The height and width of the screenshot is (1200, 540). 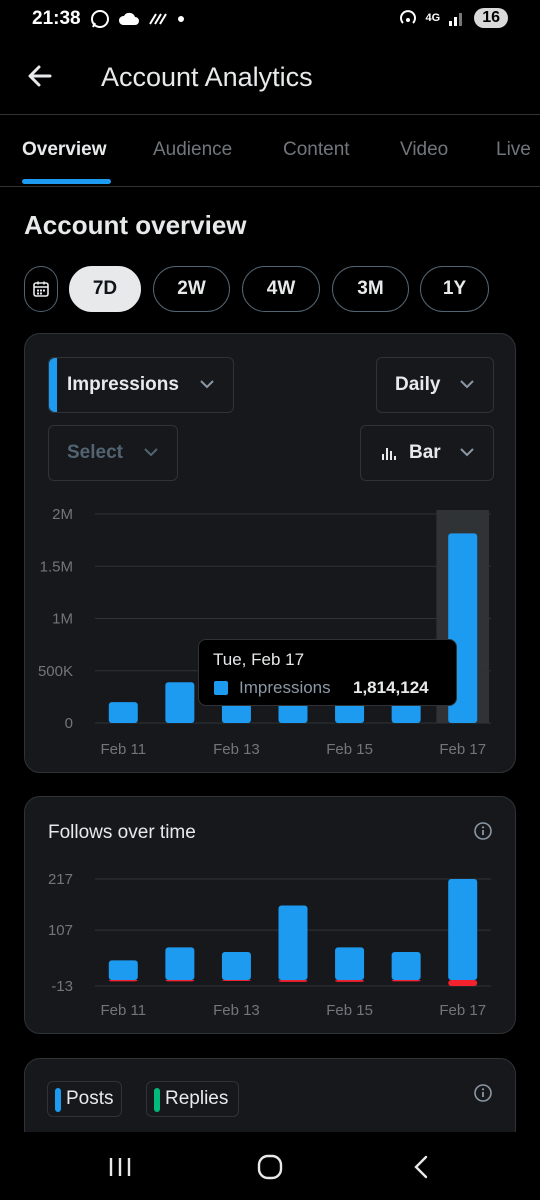 What do you see at coordinates (56, 18) in the screenshot?
I see `status-time: 21:38` at bounding box center [56, 18].